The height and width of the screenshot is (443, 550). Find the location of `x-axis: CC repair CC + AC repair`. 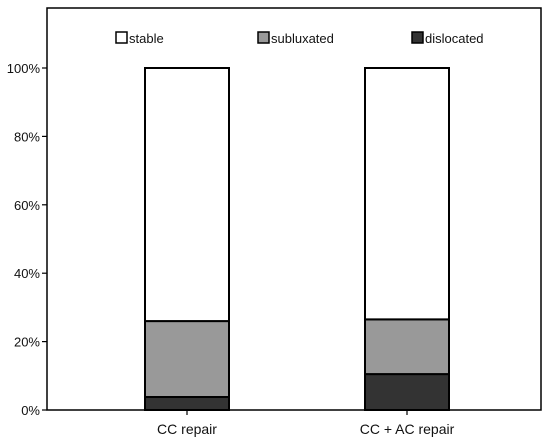

x-axis: CC repair CC + AC repair is located at coordinates (306, 423).